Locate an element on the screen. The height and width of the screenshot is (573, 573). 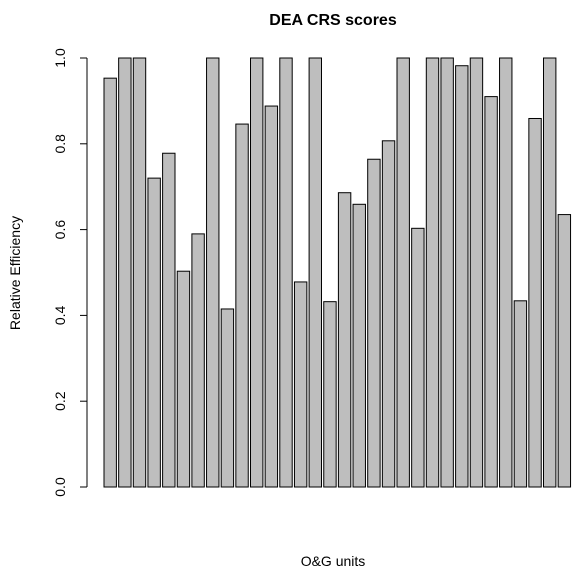
y-tick-label: 0.2 is located at coordinates (60, 401).